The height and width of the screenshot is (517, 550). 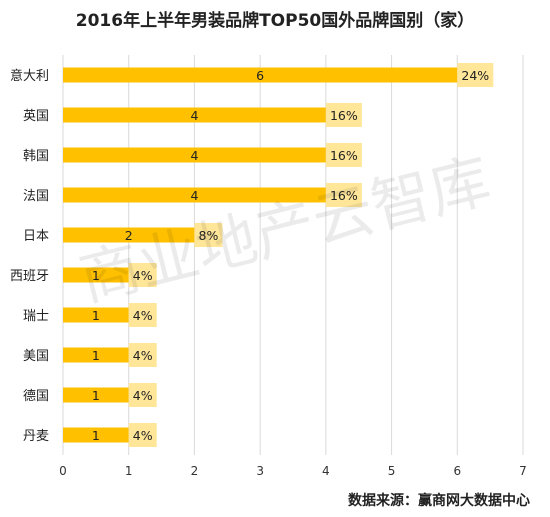 I want to click on chart-title: 2016年上半年男装品牌TOP50国外品牌国别（家）, so click(x=275, y=20).